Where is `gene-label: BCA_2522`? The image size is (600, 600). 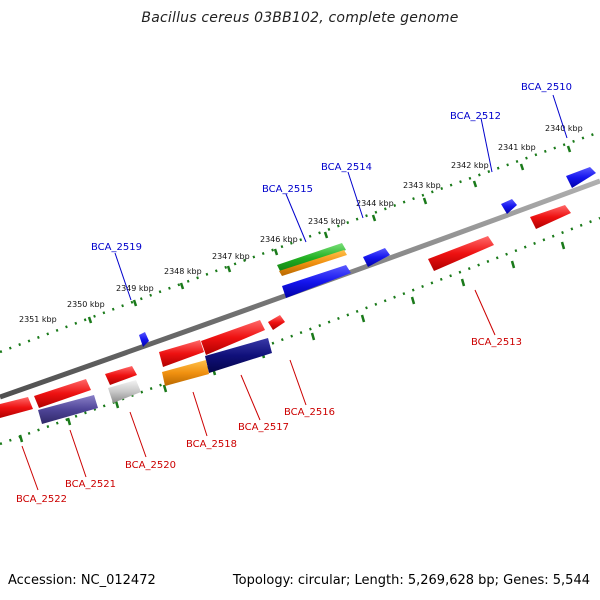 gene-label: BCA_2522 is located at coordinates (41, 499).